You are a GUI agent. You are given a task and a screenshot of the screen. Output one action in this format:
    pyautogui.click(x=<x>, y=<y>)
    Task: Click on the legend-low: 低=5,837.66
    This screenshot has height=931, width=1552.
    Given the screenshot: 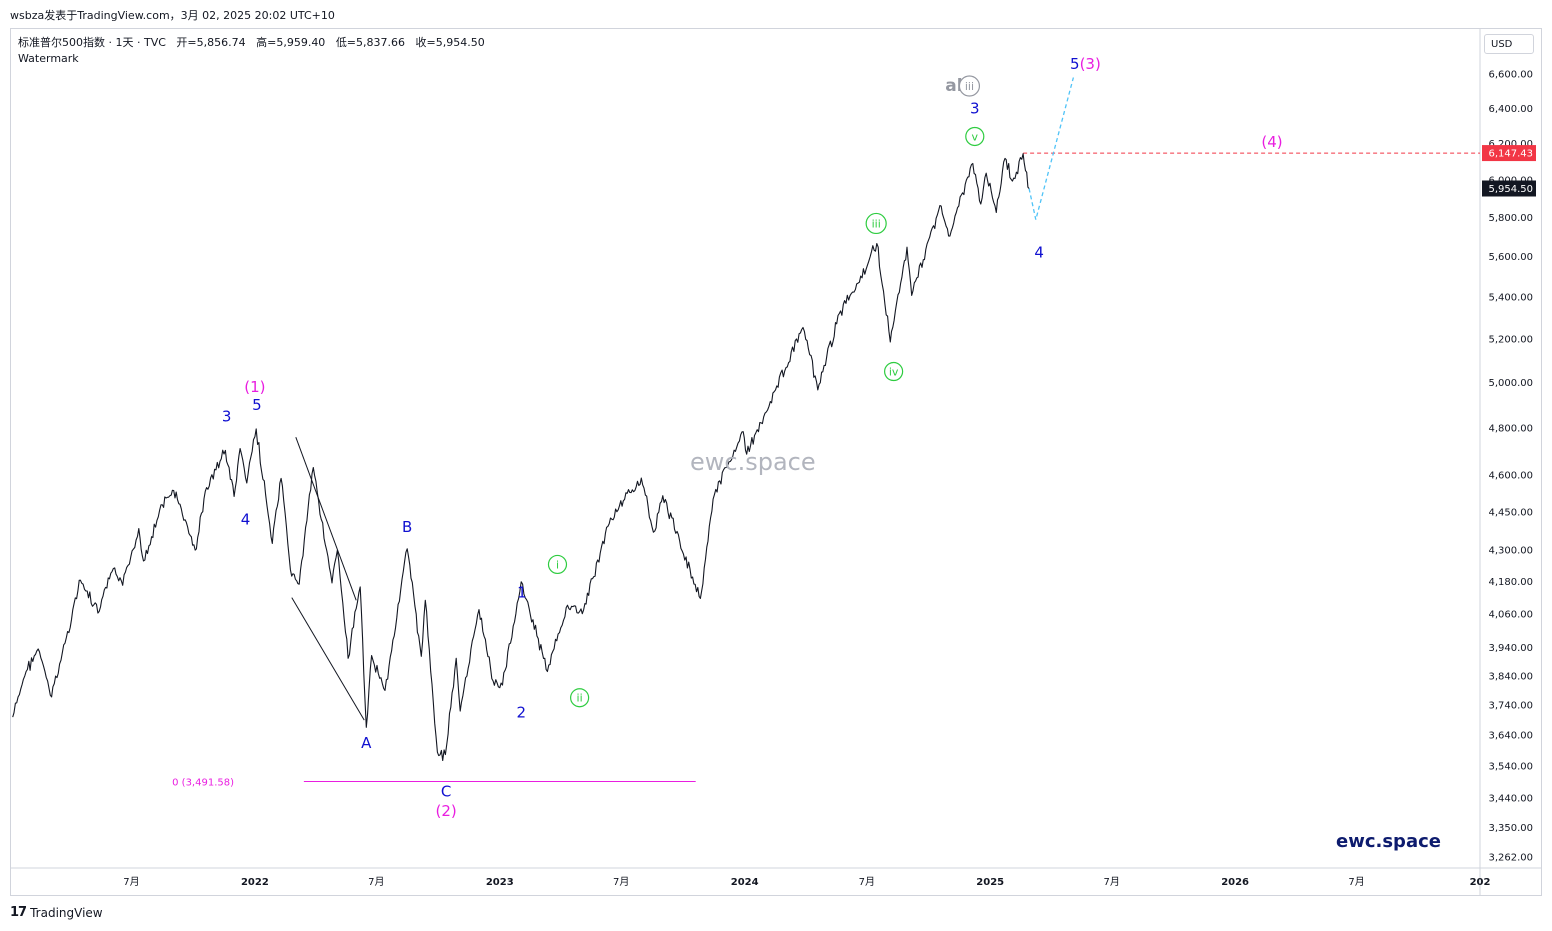 What is the action you would take?
    pyautogui.click(x=370, y=42)
    